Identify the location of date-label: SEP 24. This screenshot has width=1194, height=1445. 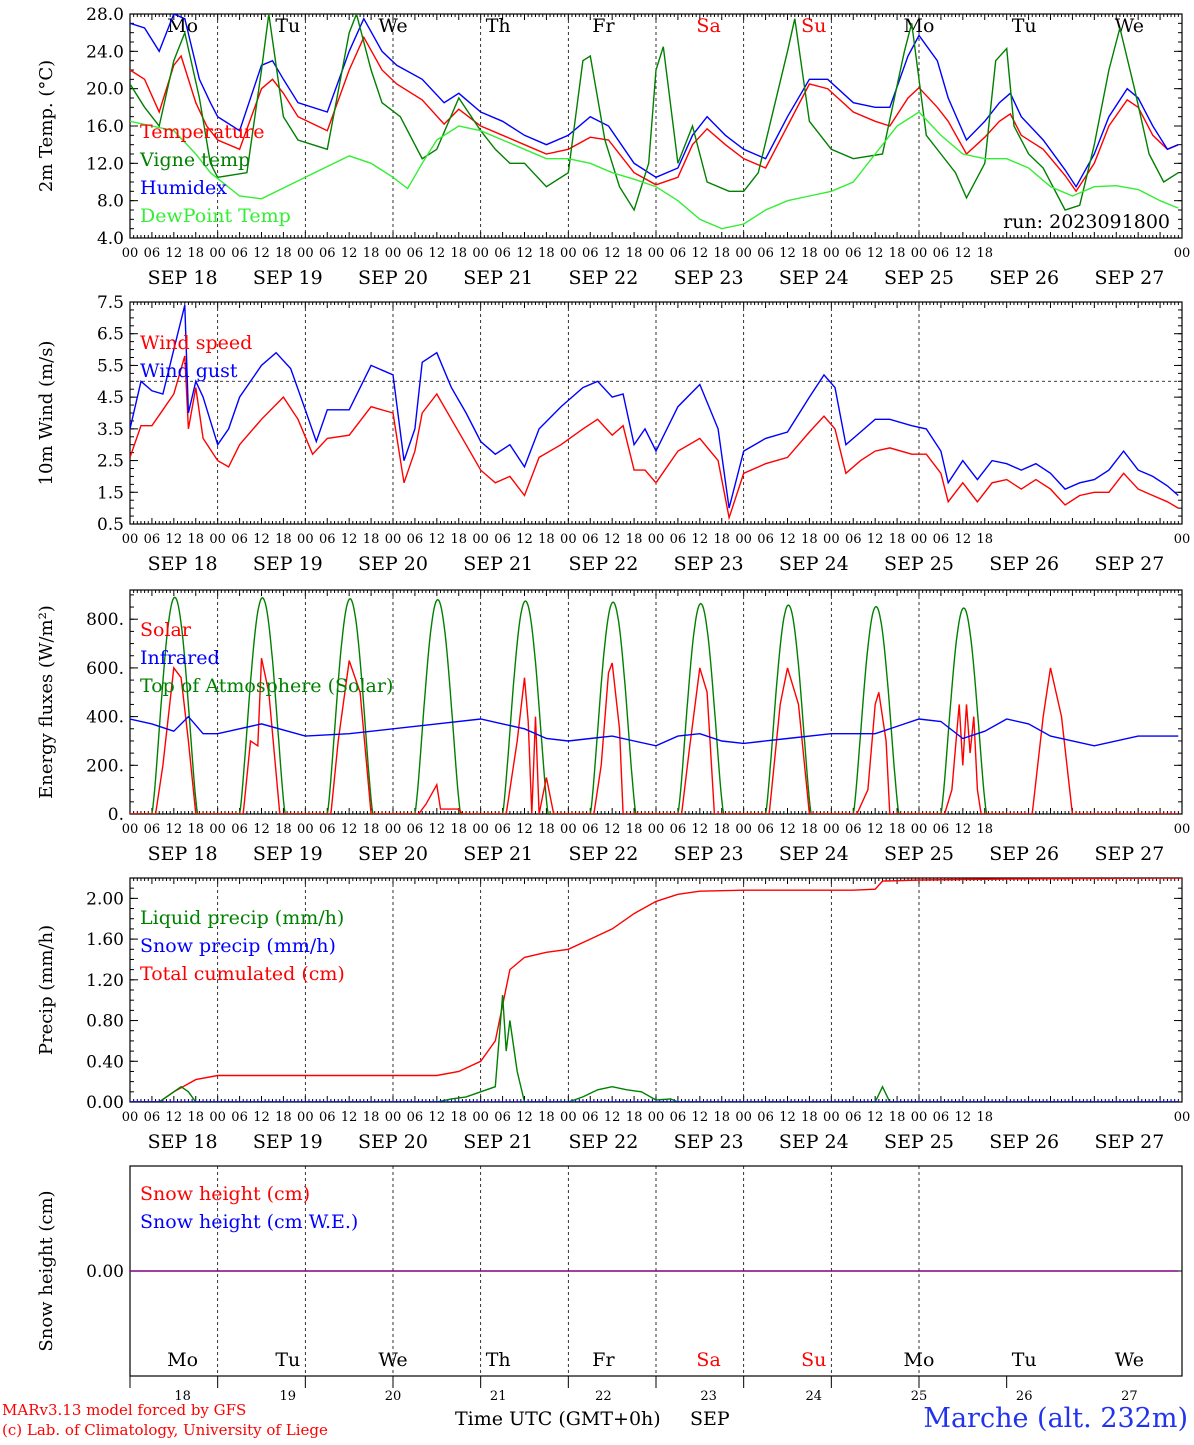
(814, 564).